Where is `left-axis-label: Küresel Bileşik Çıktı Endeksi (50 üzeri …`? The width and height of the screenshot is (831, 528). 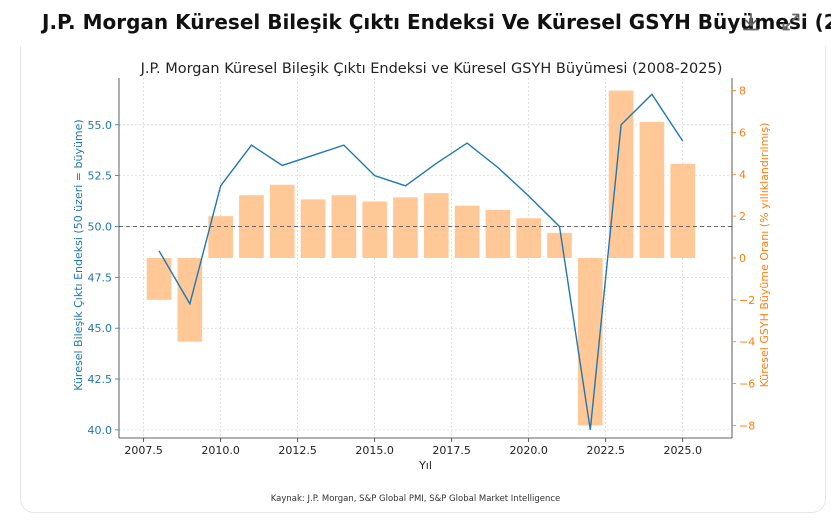
left-axis-label: Küresel Bileşik Çıktı Endeksi (50 üzeri … is located at coordinates (78, 254).